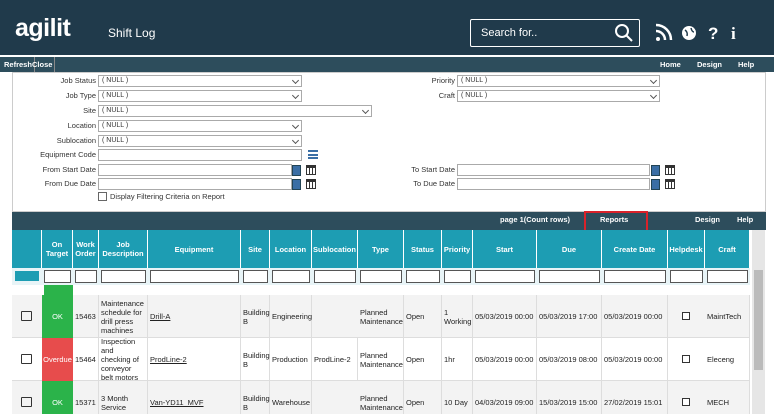 The width and height of the screenshot is (774, 414). What do you see at coordinates (686, 249) in the screenshot?
I see `column-header: Helpdesk` at bounding box center [686, 249].